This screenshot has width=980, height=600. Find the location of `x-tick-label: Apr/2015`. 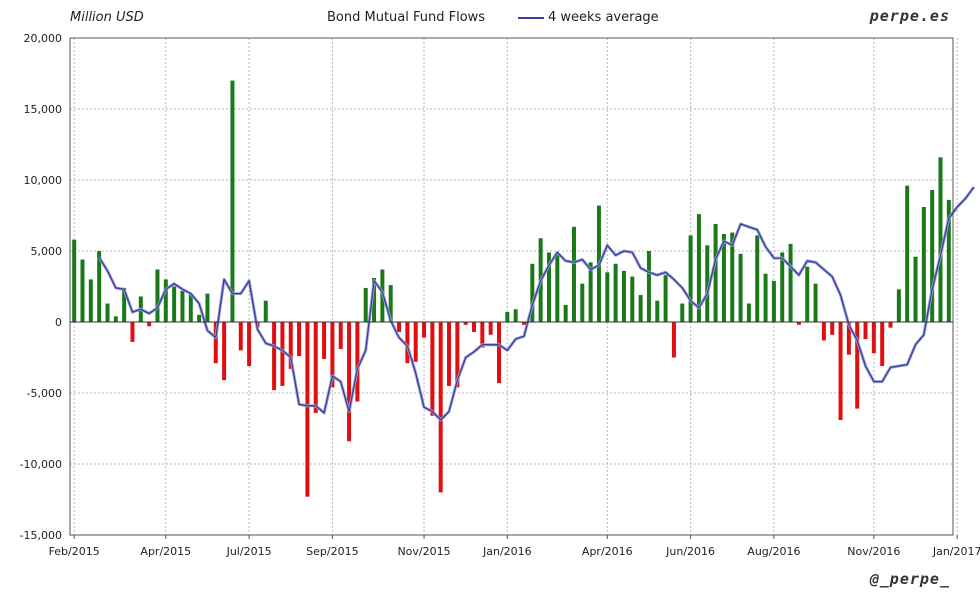

x-tick-label: Apr/2015 is located at coordinates (165, 551).